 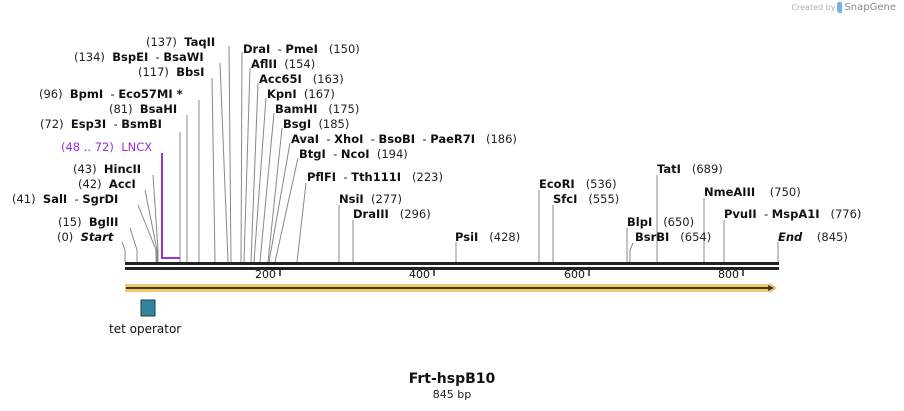 What do you see at coordinates (419, 274) in the screenshot?
I see `ruler-label-400: 400` at bounding box center [419, 274].